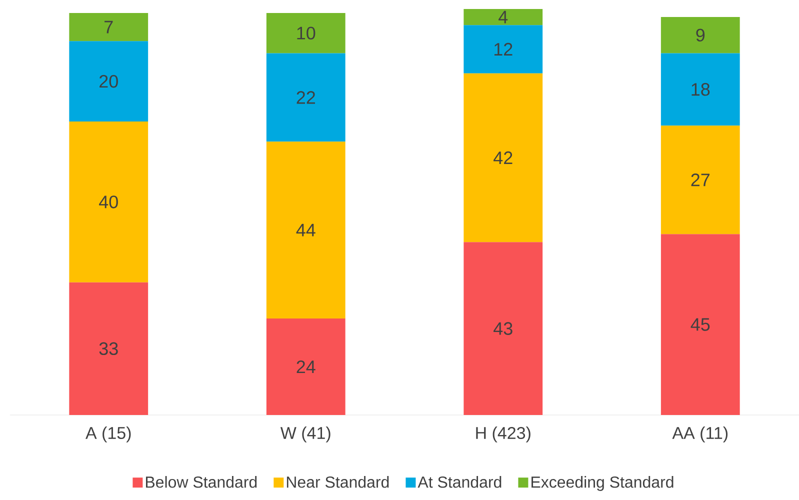 This screenshot has height=500, width=799. I want to click on data-label: 4, so click(503, 17).